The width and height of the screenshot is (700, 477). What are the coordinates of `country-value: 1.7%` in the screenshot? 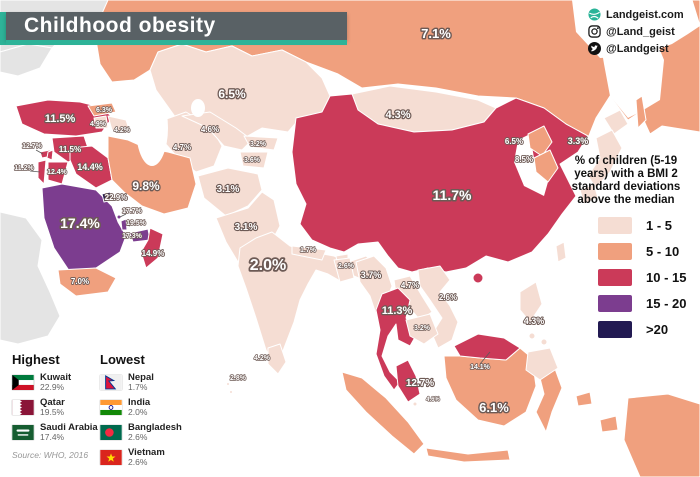 It's located at (138, 387).